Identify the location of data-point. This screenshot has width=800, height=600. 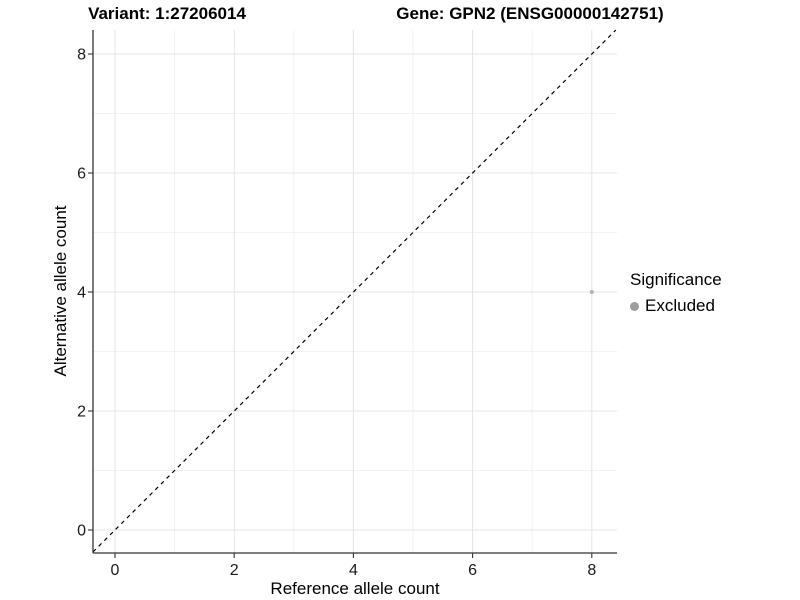
(591, 292).